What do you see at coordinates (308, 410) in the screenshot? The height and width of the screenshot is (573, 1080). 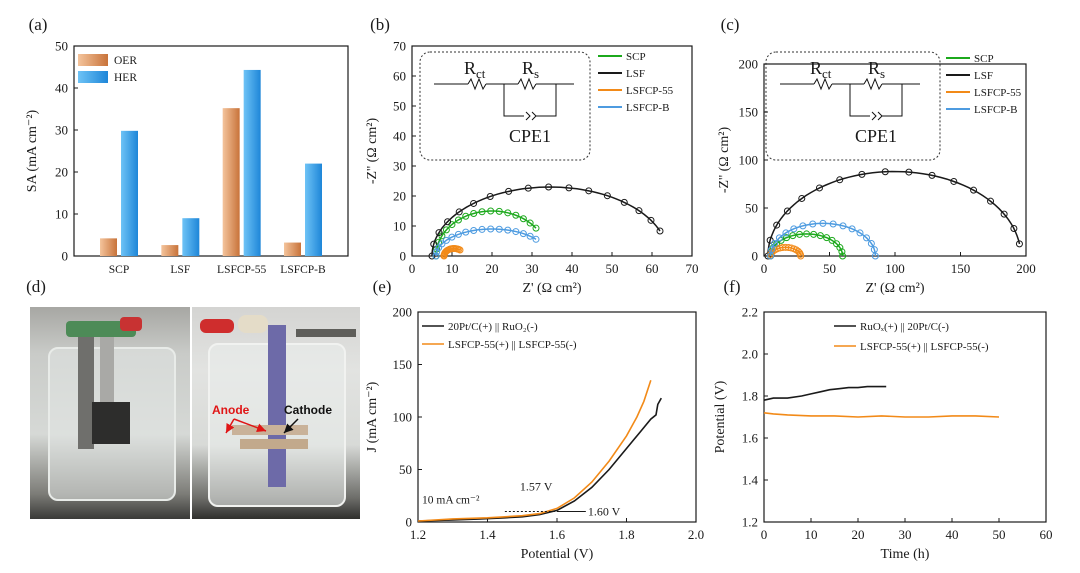 I see `cathode-label: Cathode` at bounding box center [308, 410].